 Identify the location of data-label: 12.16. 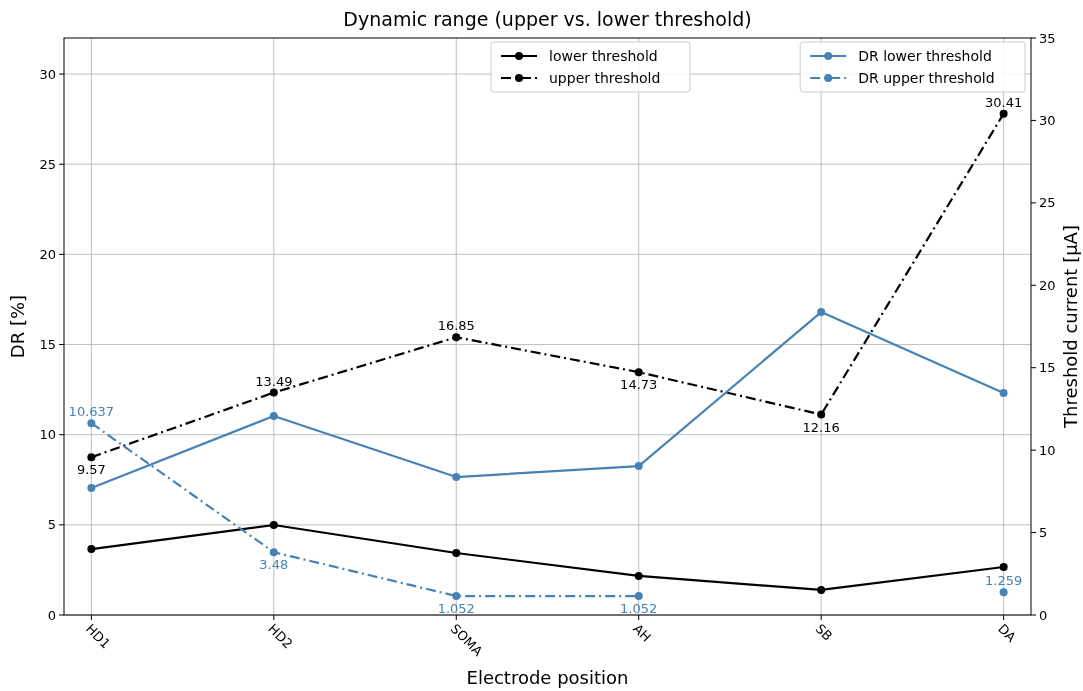
(821, 427).